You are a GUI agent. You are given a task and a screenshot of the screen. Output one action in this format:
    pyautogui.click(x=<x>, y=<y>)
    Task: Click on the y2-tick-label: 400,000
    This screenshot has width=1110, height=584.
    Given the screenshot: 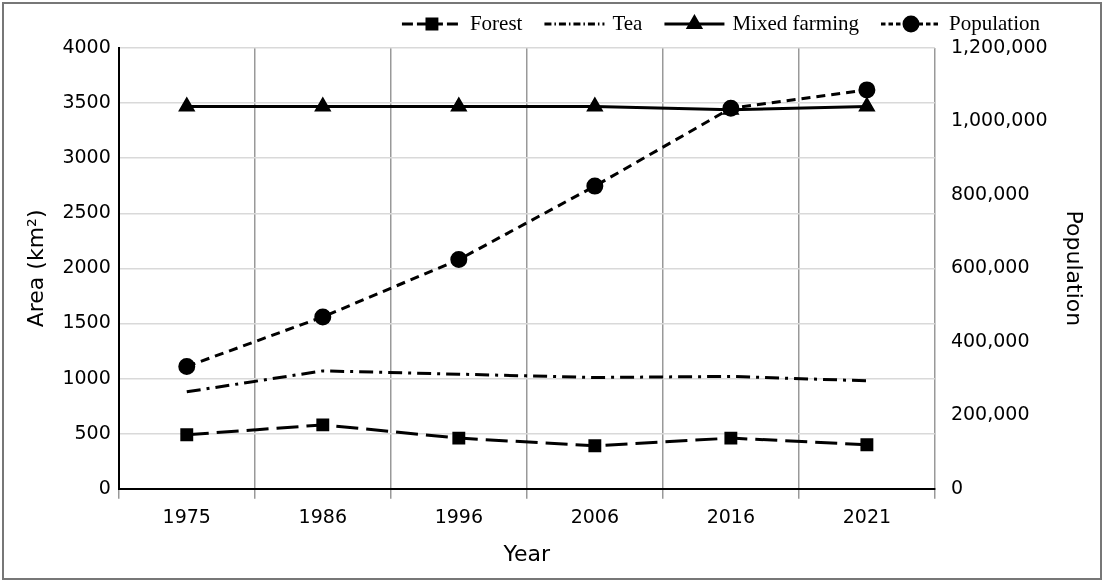 What is the action you would take?
    pyautogui.click(x=990, y=339)
    